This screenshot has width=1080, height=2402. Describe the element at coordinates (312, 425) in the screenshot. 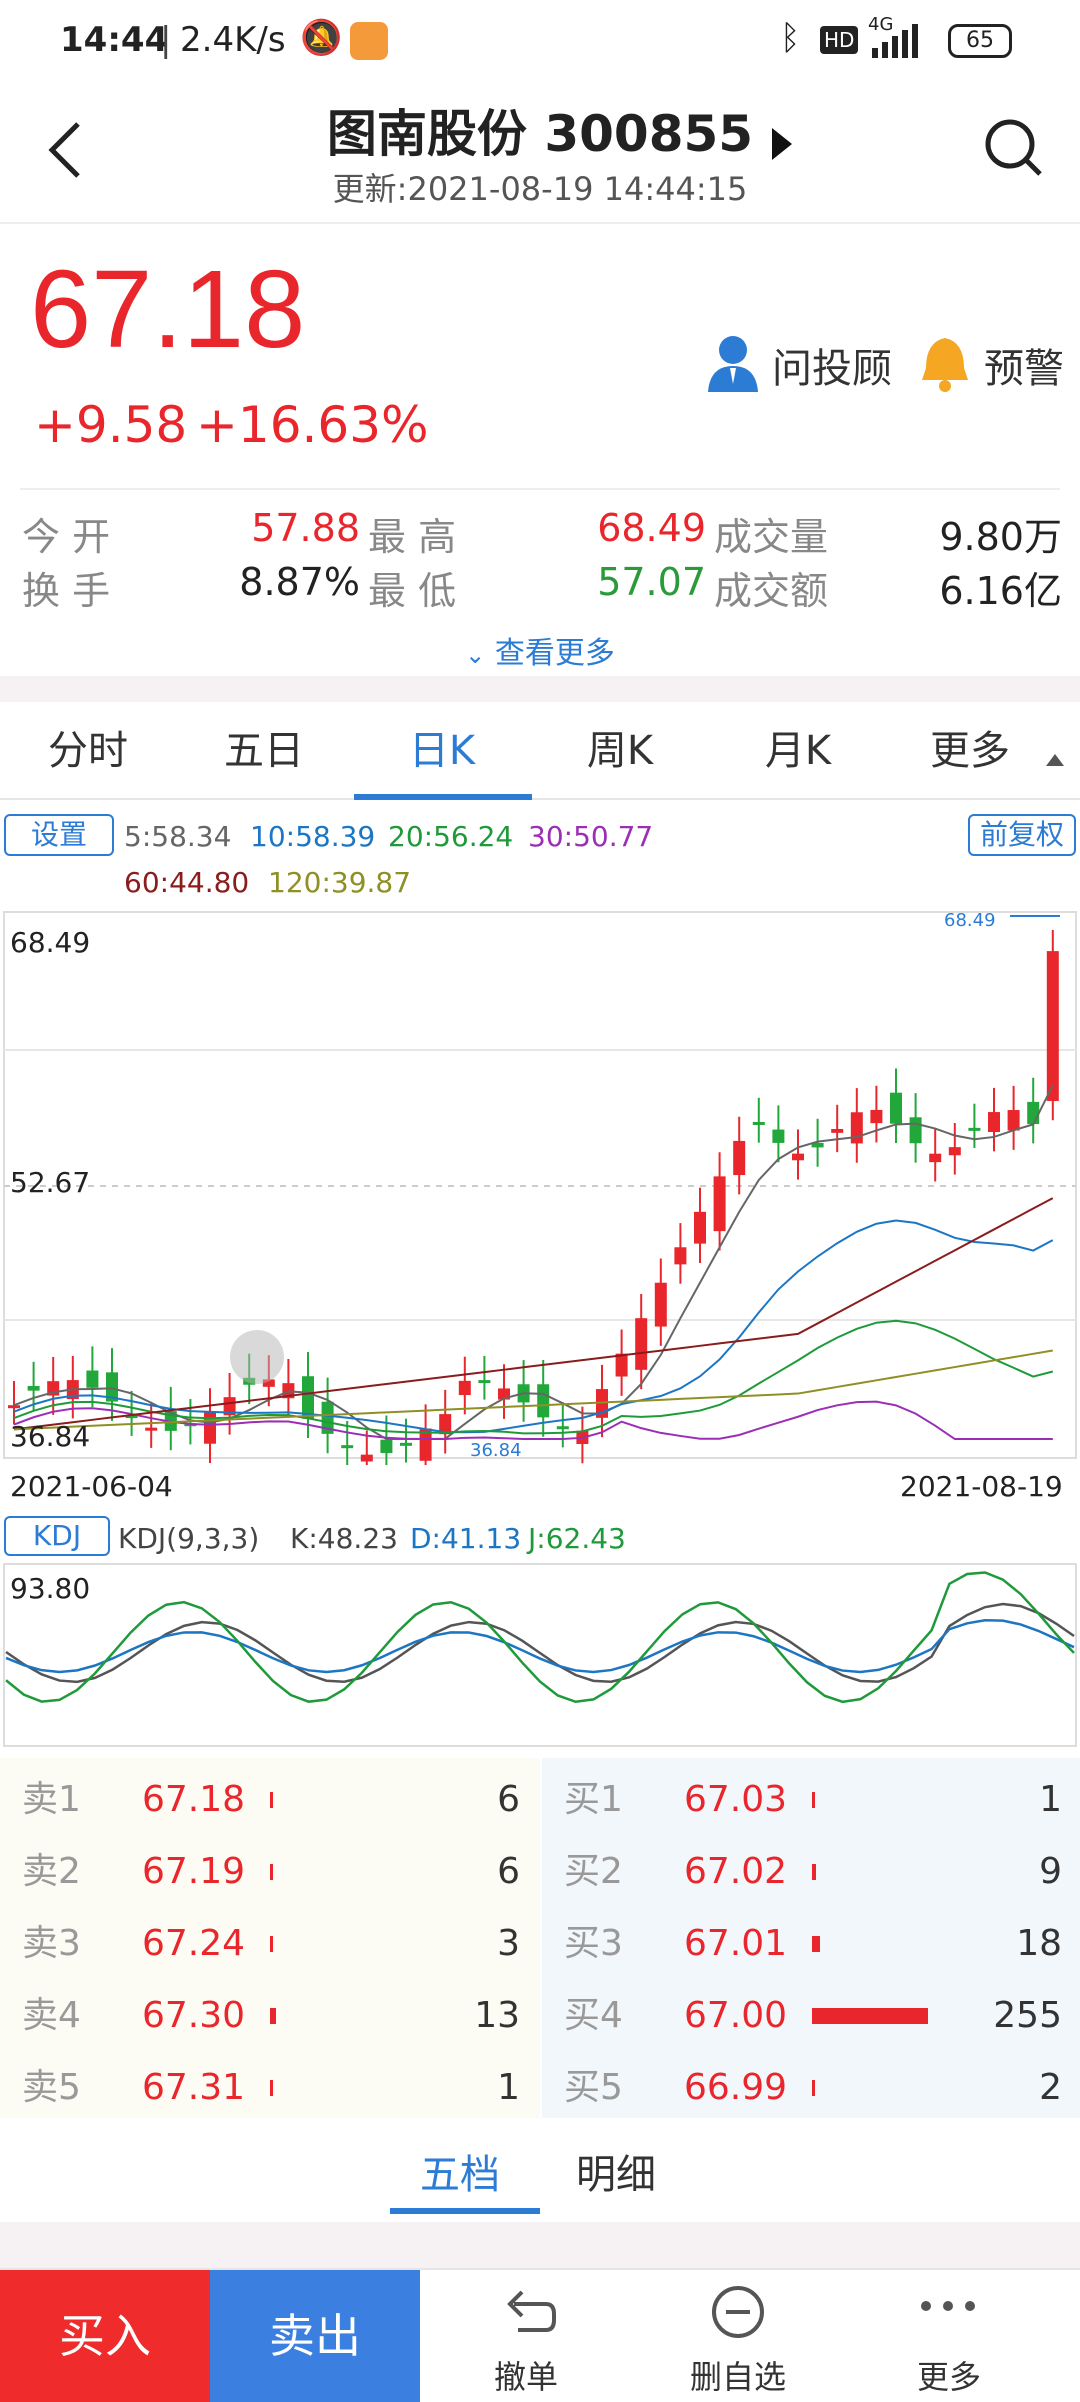

I see `price-change-pct: +16.63%` at that location.